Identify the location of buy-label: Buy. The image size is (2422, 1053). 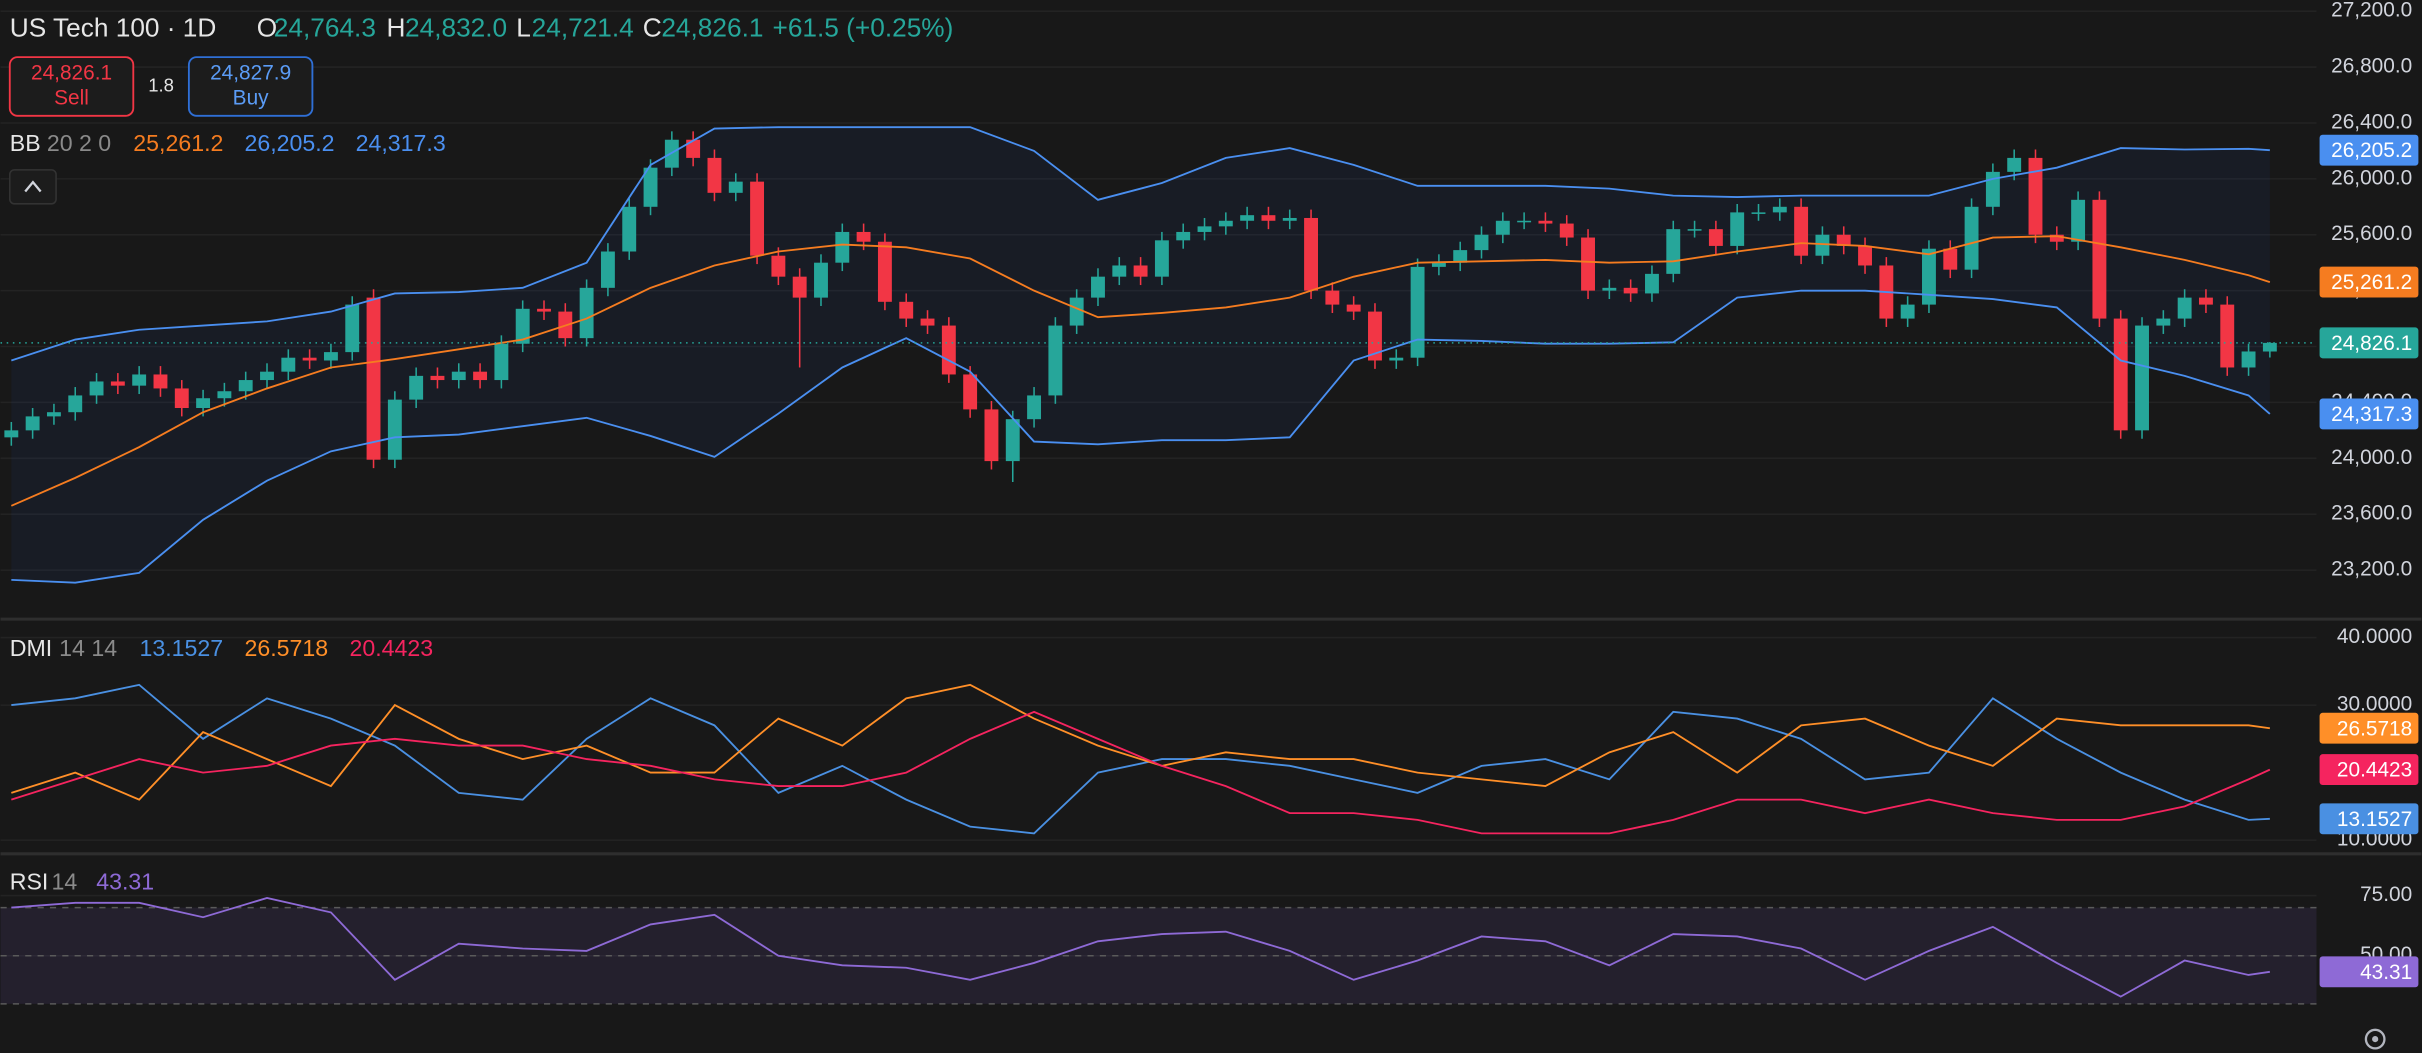
(251, 97).